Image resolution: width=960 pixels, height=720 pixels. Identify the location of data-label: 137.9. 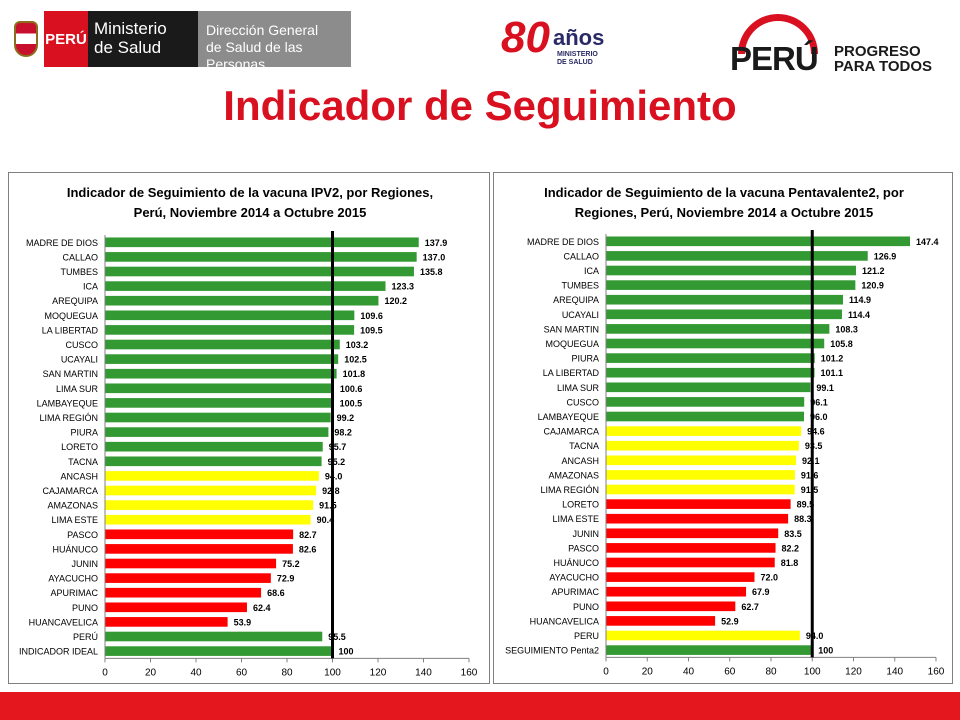
(436, 243).